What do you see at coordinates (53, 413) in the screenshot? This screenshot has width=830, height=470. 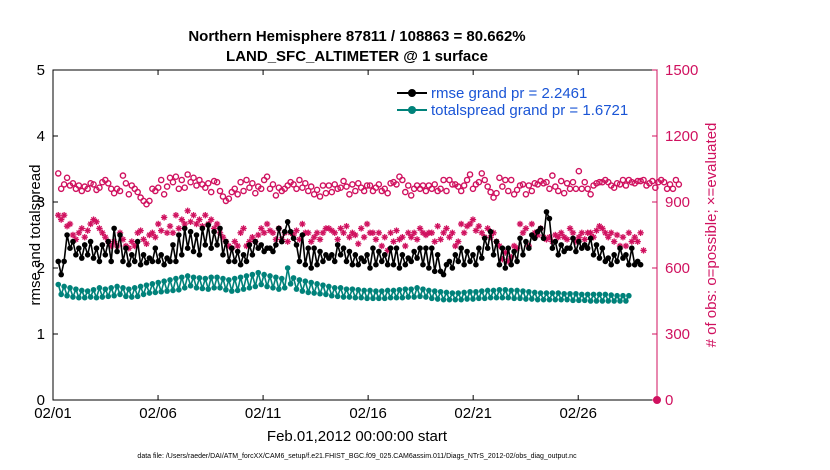 I see `x-tick-label: 02/01` at bounding box center [53, 413].